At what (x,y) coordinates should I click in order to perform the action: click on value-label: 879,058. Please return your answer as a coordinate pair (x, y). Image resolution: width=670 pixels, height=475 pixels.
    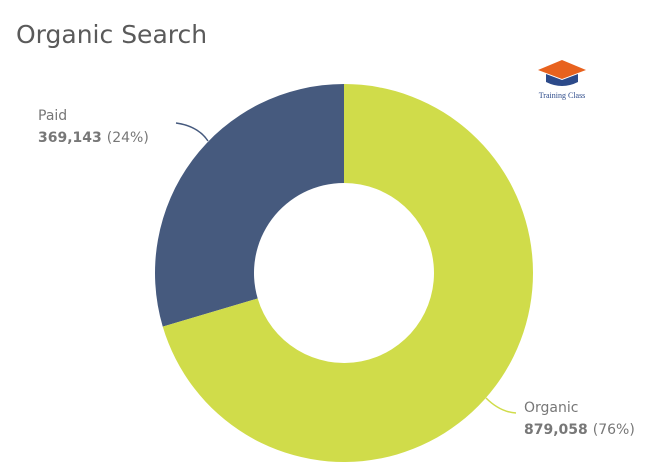
    Looking at the image, I should click on (556, 430).